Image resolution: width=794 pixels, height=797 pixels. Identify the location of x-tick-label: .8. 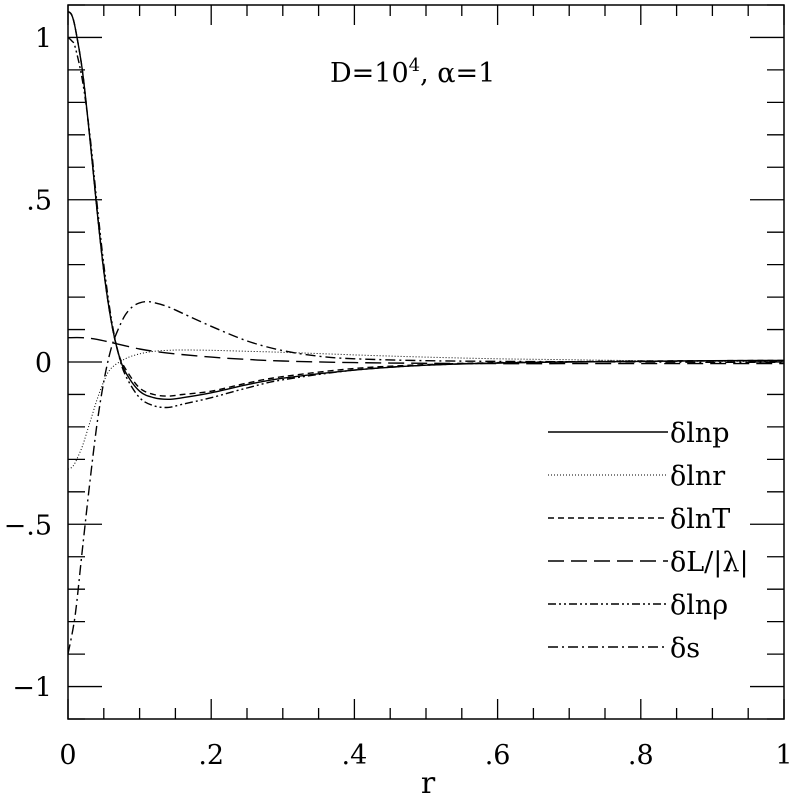
(641, 755).